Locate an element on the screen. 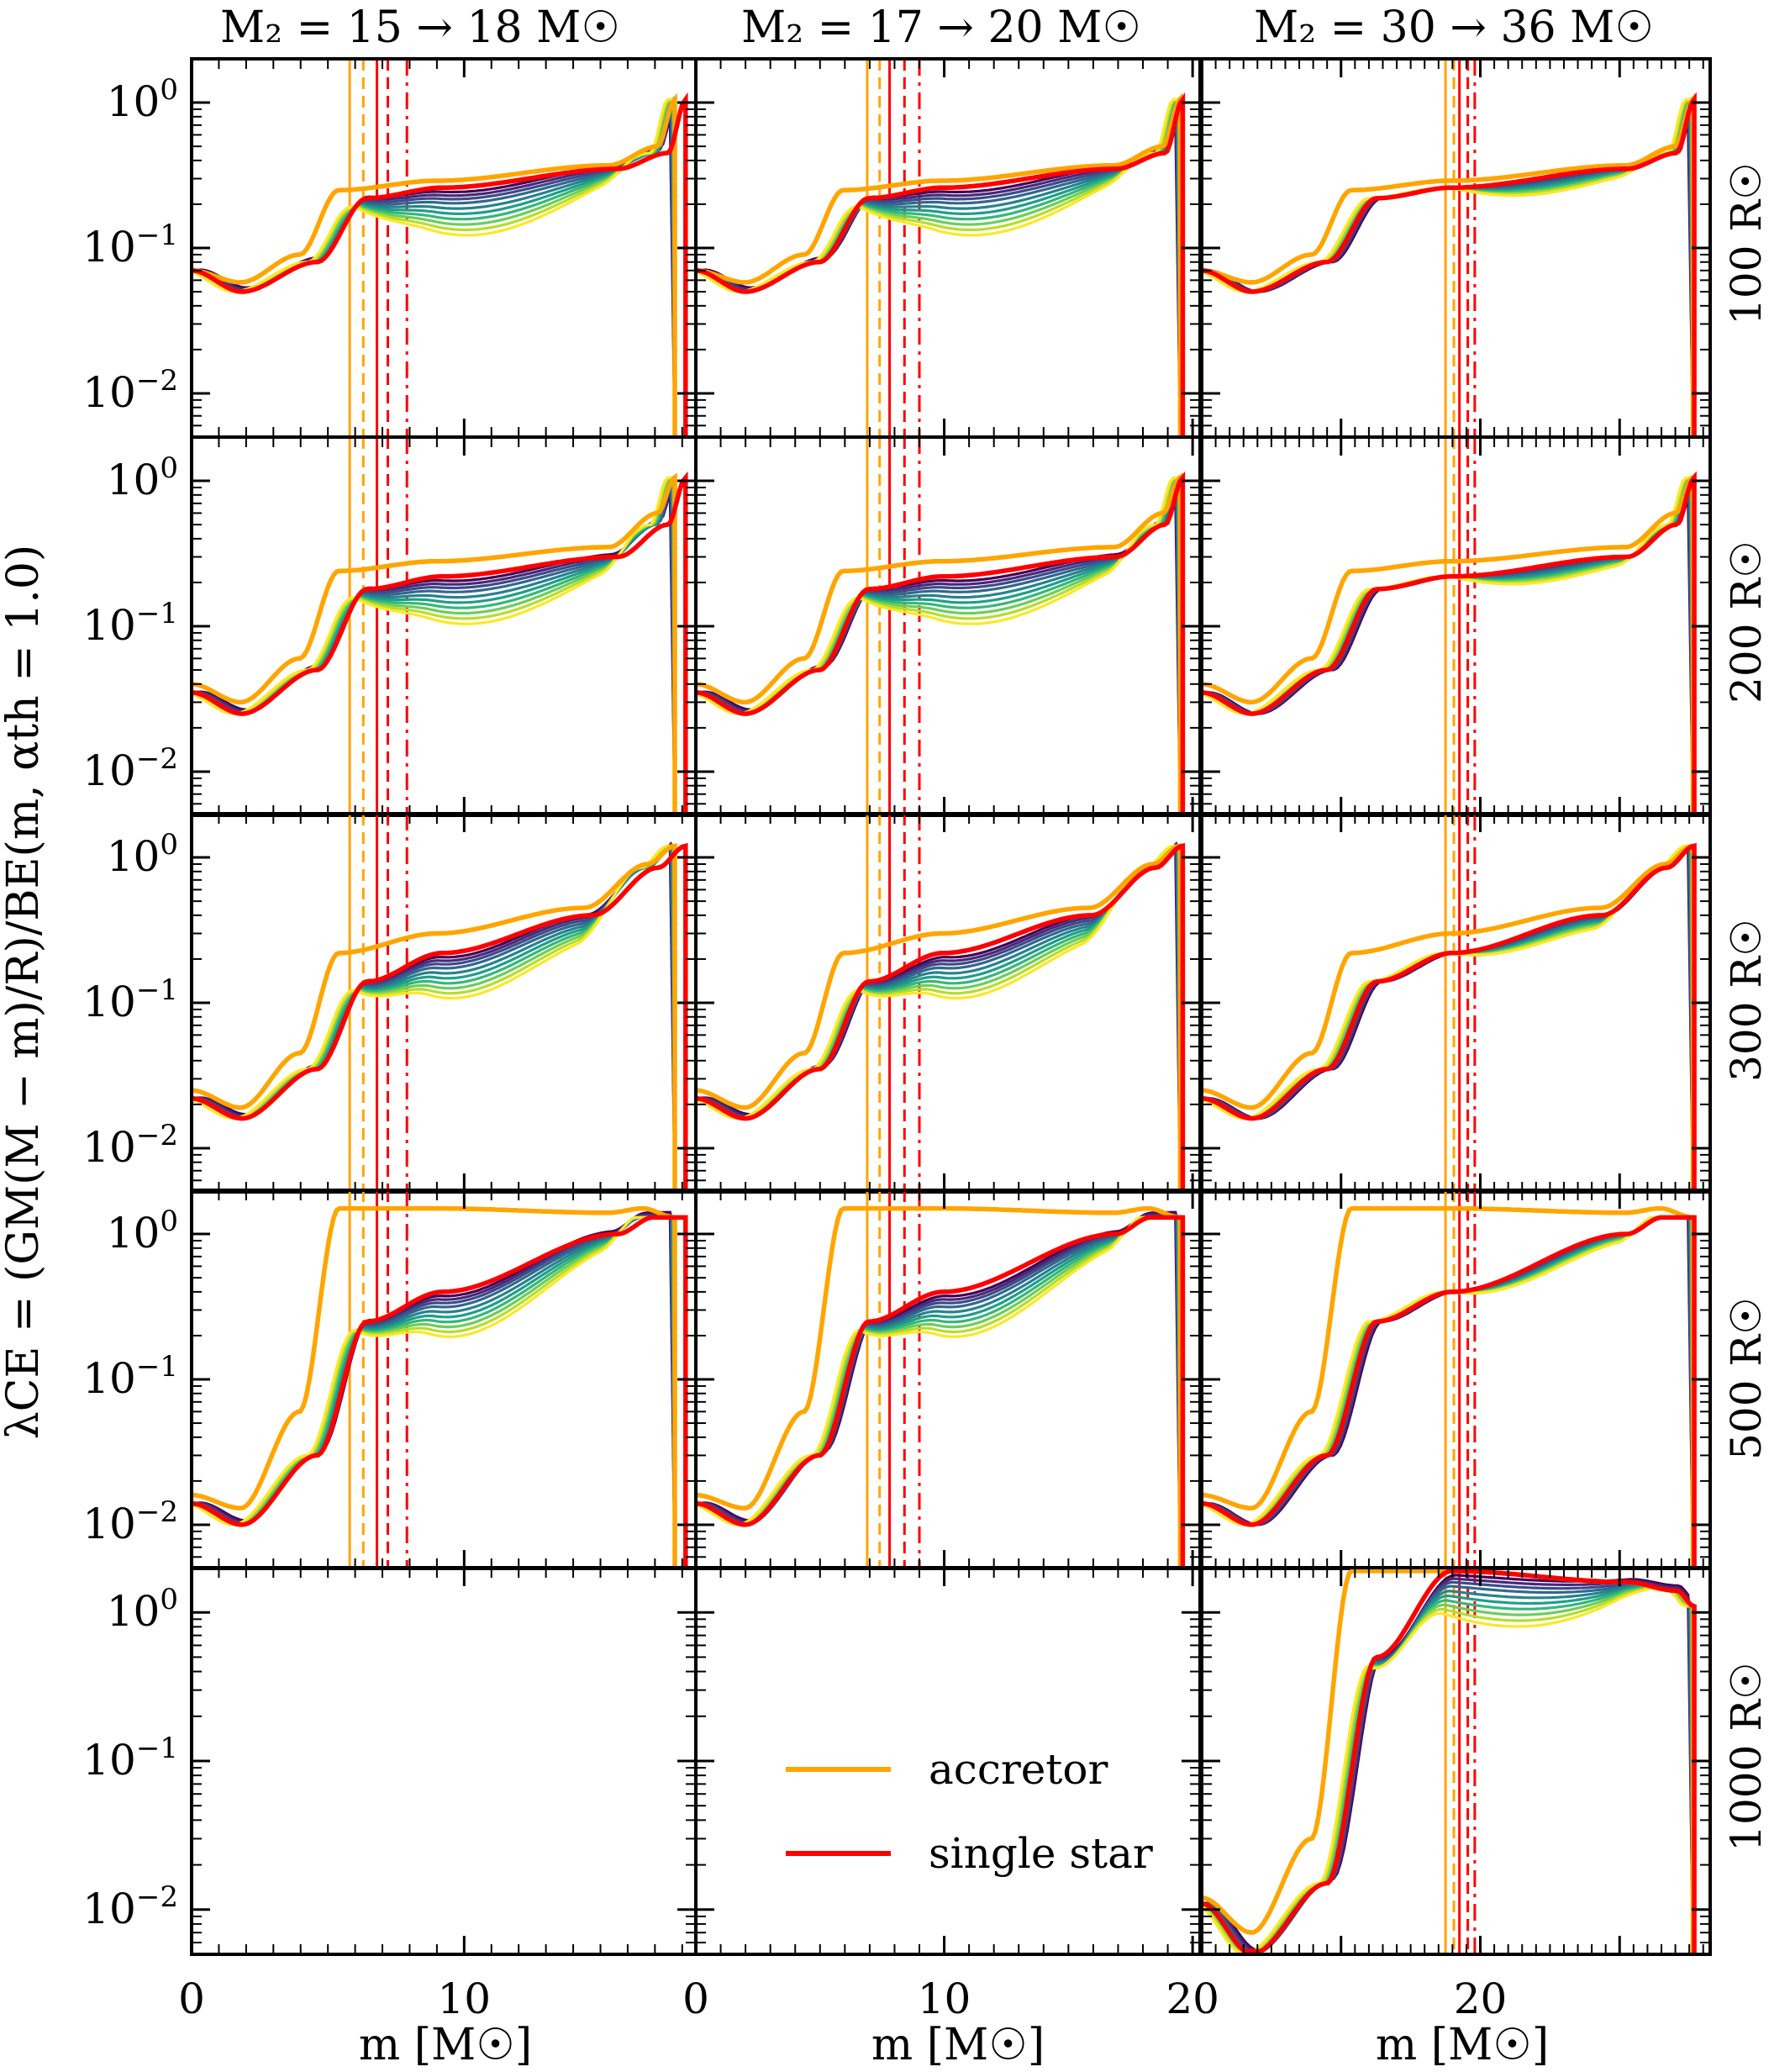 The height and width of the screenshot is (2072, 1790). row-label-1000: 1000 R☉ is located at coordinates (1746, 1757).